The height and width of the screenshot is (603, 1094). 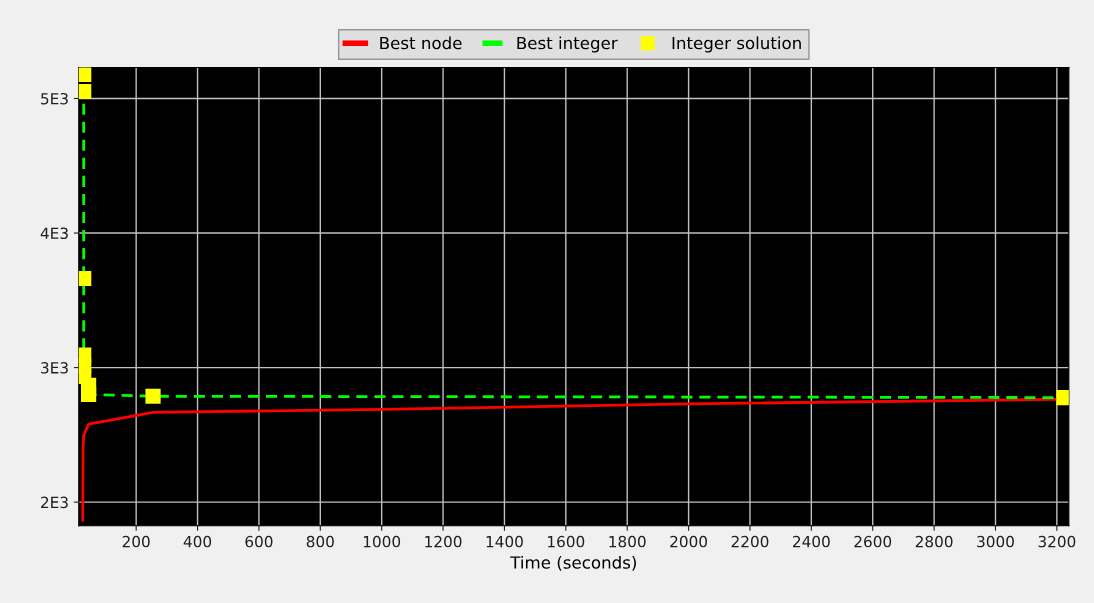 What do you see at coordinates (689, 541) in the screenshot?
I see `x-tick-label: 2000` at bounding box center [689, 541].